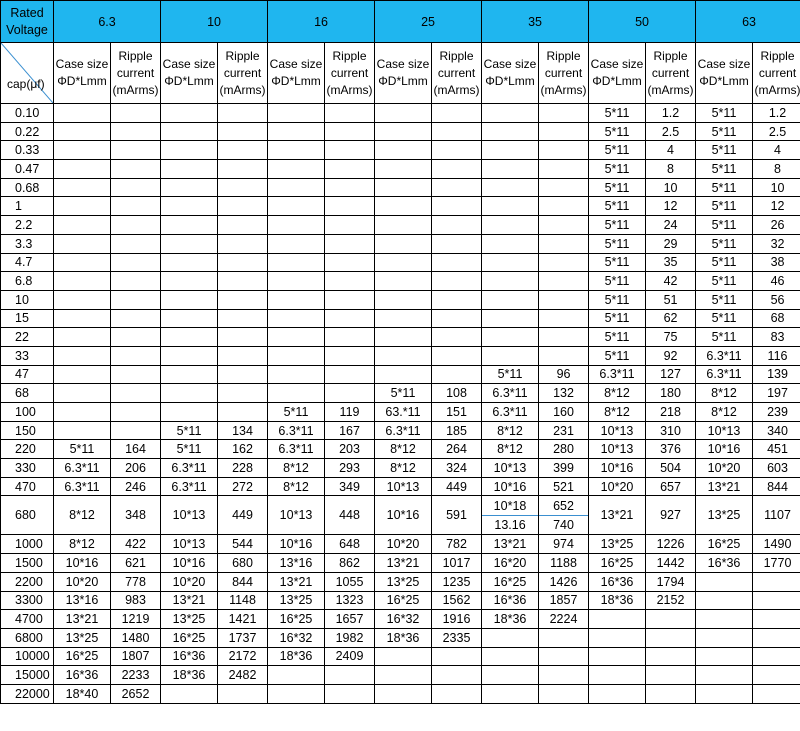 This screenshot has height=731, width=800. I want to click on ripple-cell: 26, so click(776, 225).